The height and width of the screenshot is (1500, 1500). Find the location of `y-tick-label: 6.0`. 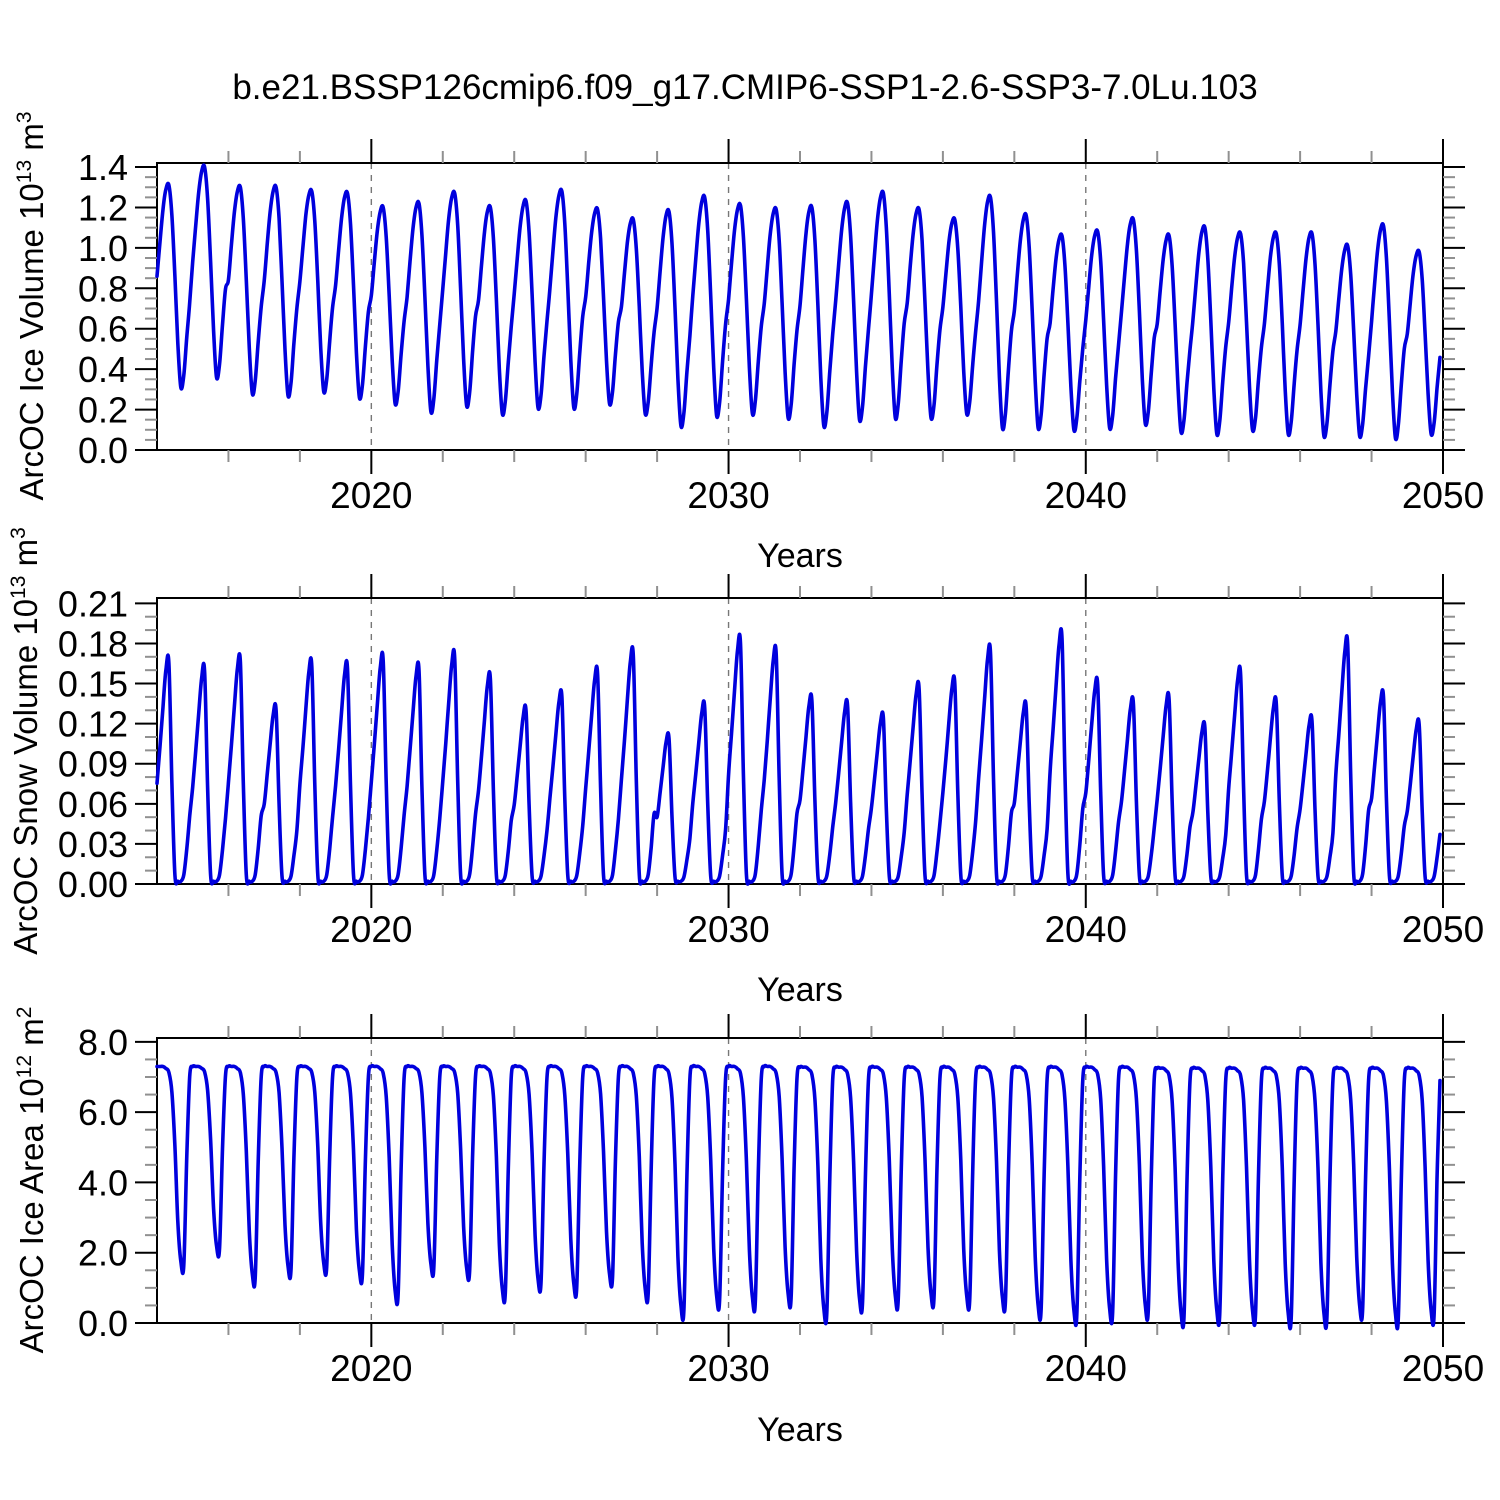

y-tick-label: 6.0 is located at coordinates (103, 1112).